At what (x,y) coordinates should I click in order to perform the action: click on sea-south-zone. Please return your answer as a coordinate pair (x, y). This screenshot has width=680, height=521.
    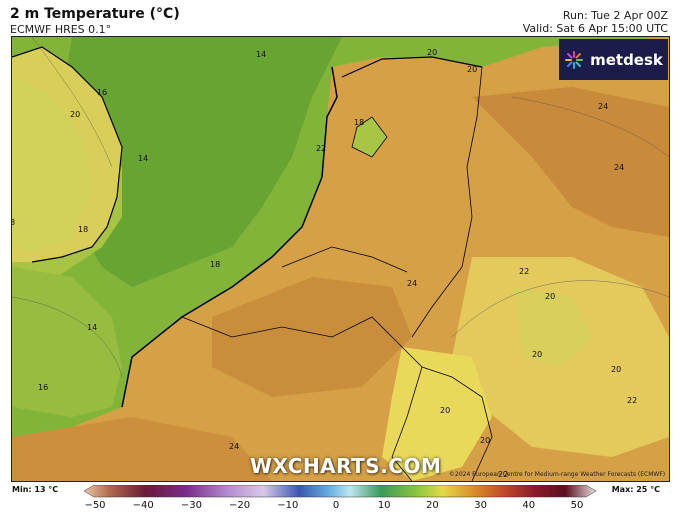
    Looking at the image, I should click on (67, 342).